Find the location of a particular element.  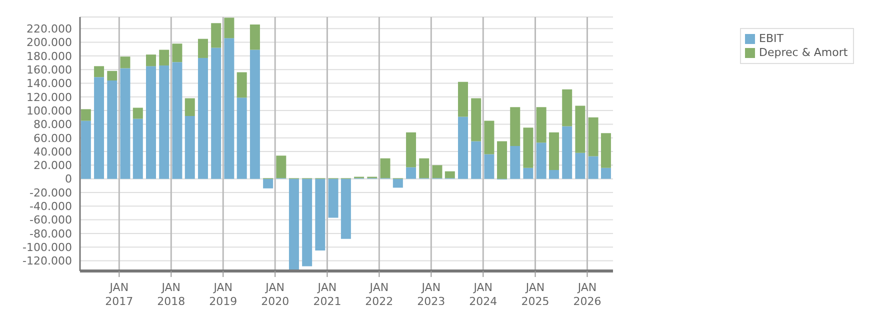

y-tick-label: -40.000 is located at coordinates (51, 207).